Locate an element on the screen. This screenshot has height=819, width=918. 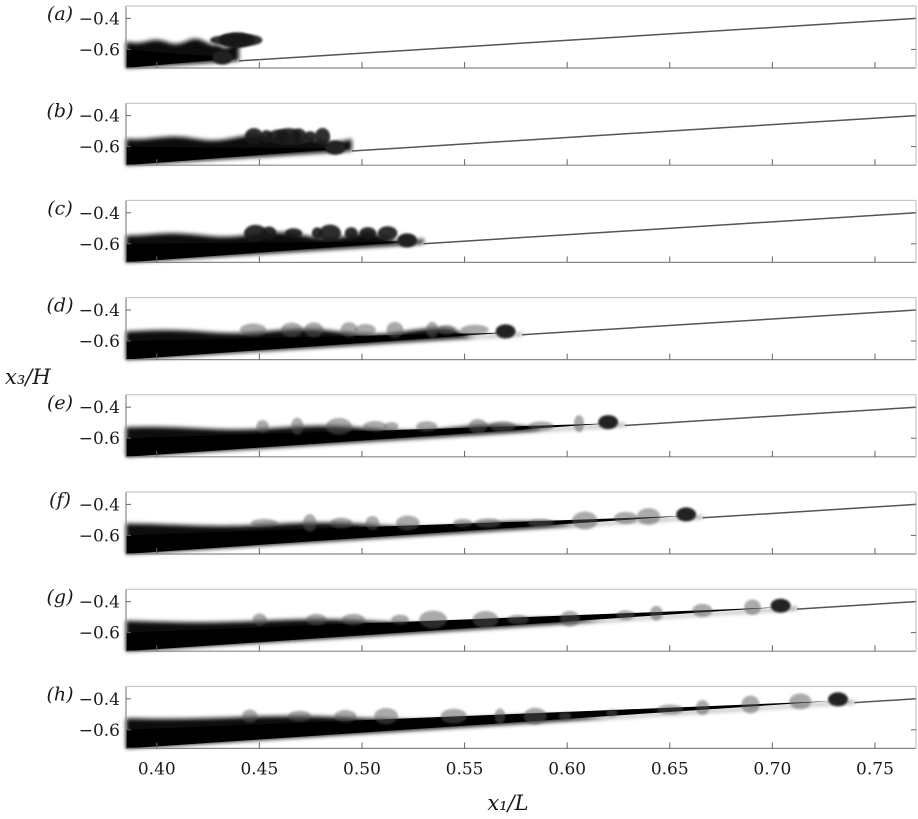
panel-label: (f) is located at coordinates (60, 500).